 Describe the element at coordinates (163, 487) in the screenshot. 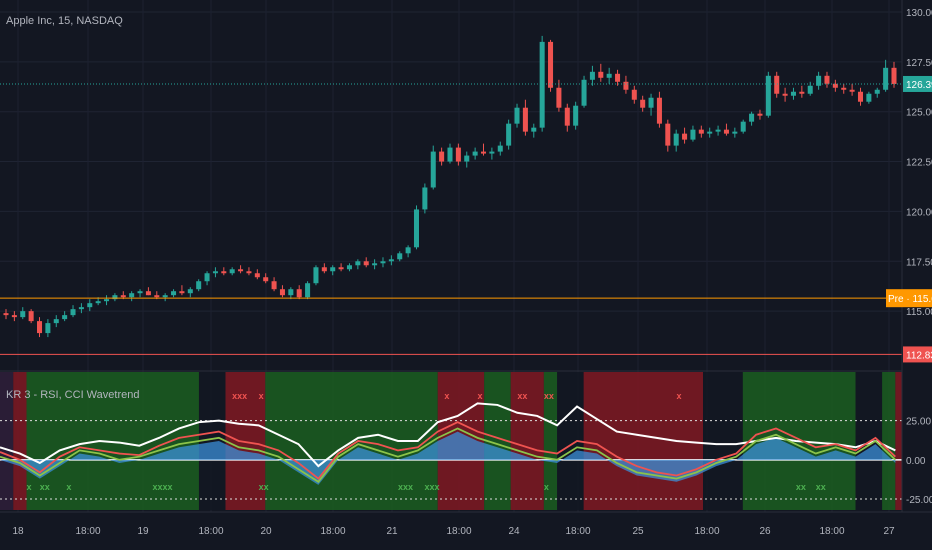

I see `buy-marker: xxxx` at that location.